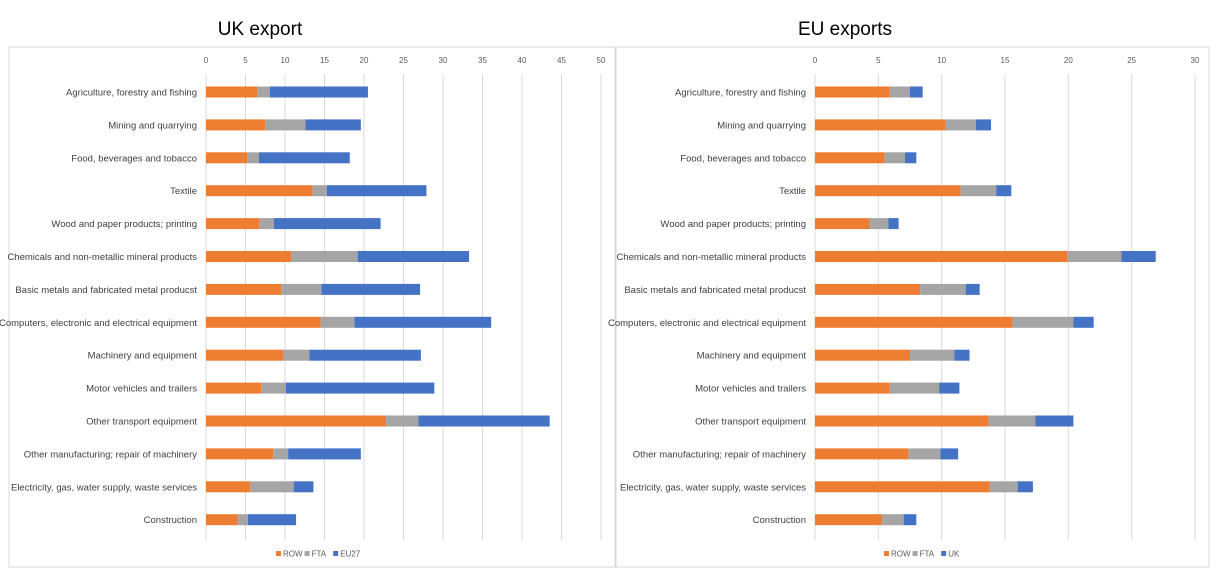 Image resolution: width=1217 pixels, height=570 pixels. What do you see at coordinates (743, 158) in the screenshot?
I see `category-label: Food, beverages and tobacco` at bounding box center [743, 158].